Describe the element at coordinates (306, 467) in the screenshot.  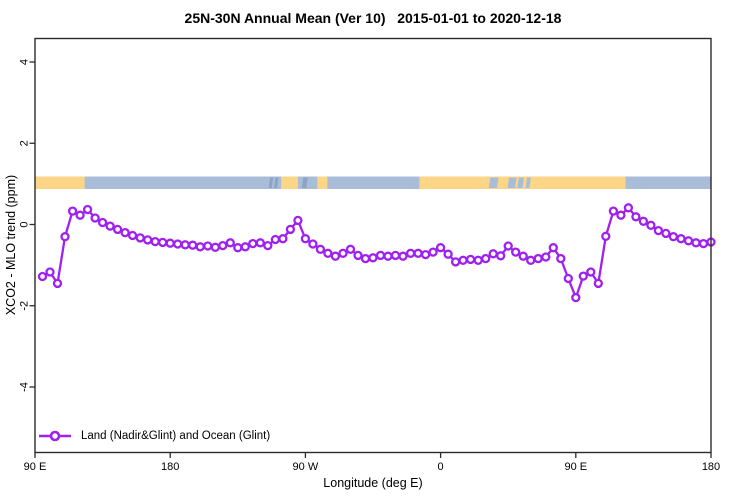
I see `x-tick-label: 90 W` at that location.